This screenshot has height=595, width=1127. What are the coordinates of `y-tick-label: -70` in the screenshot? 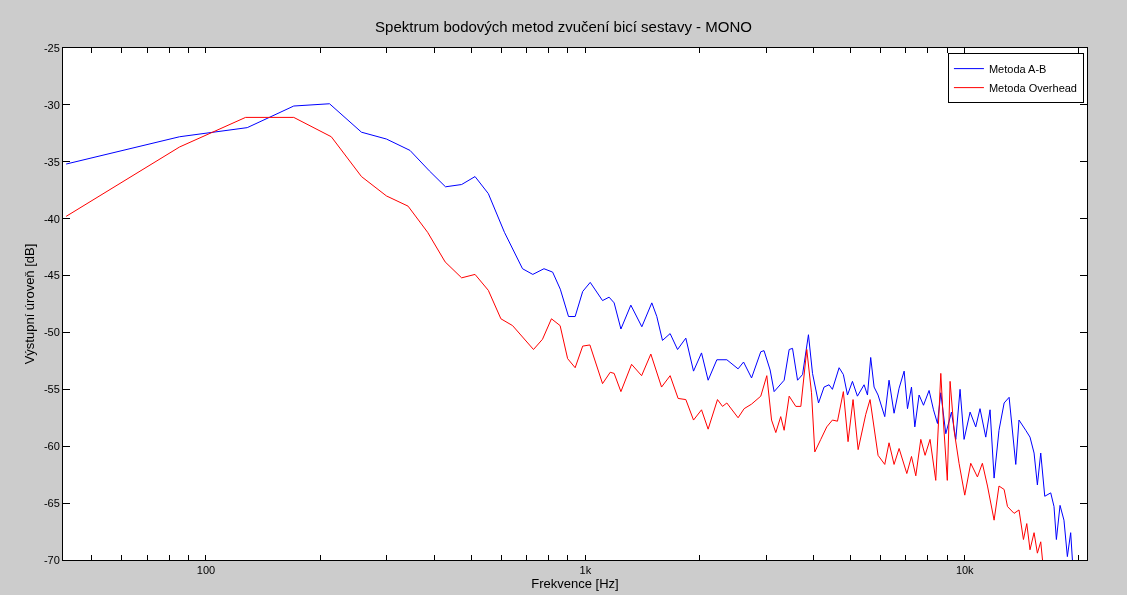 It's located at (51, 559).